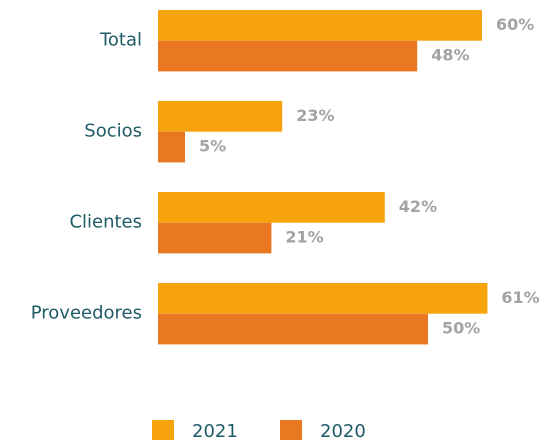 The width and height of the screenshot is (544, 440). What do you see at coordinates (461, 328) in the screenshot?
I see `value-label: 50%` at bounding box center [461, 328].